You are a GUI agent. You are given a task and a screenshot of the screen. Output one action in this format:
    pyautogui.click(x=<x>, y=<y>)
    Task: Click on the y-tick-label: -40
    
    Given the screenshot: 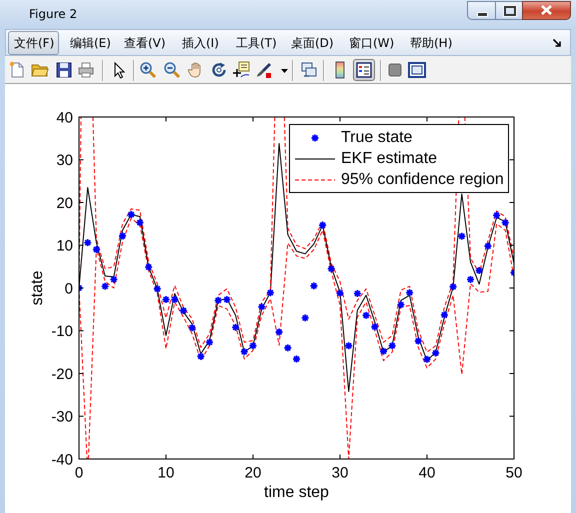 What is the action you would take?
    pyautogui.click(x=62, y=459)
    